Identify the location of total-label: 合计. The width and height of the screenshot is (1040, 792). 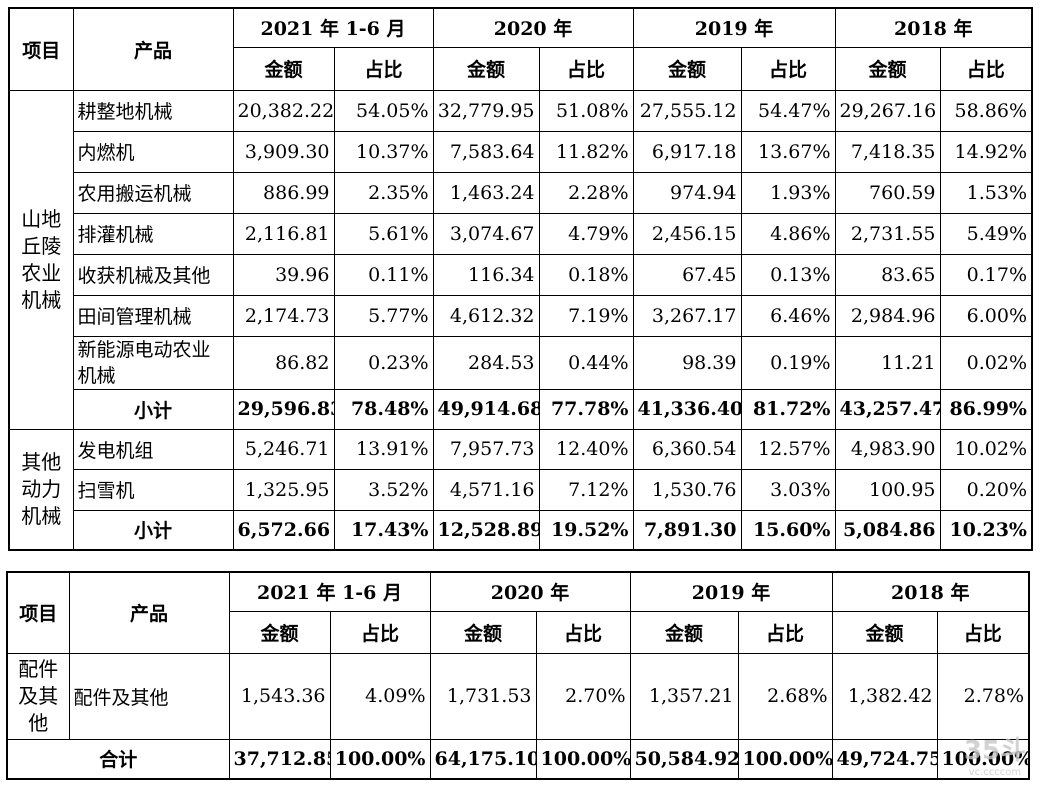
(118, 759).